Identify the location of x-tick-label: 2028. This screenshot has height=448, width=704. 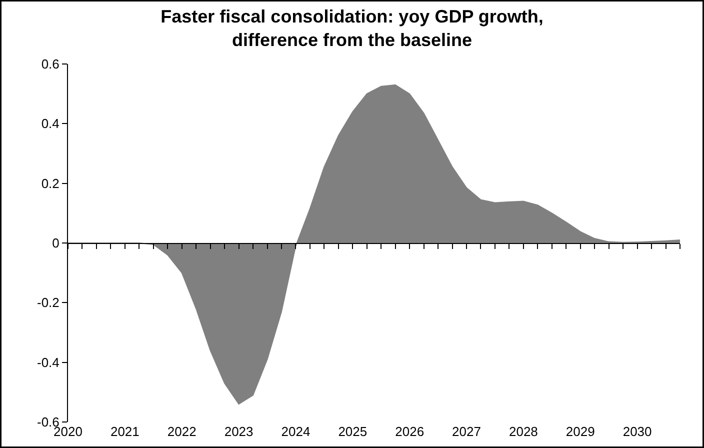
(523, 431).